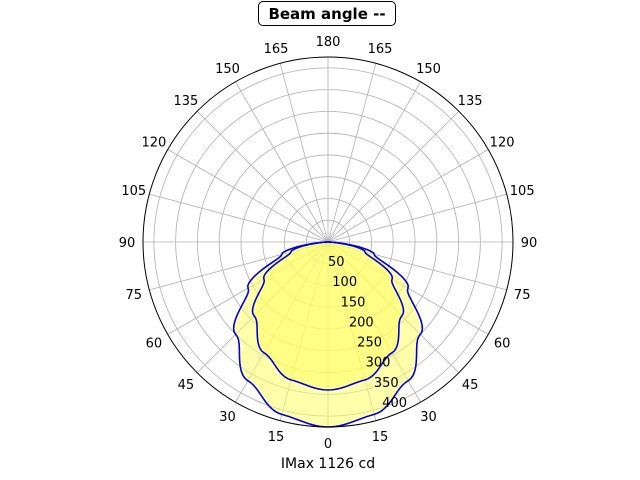  I want to click on curve-line-inner, so click(328, 316).